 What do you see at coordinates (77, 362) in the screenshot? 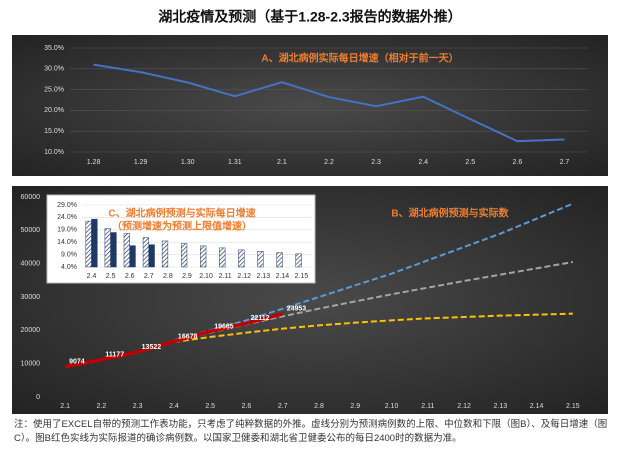
I see `data-label: 9074` at bounding box center [77, 362].